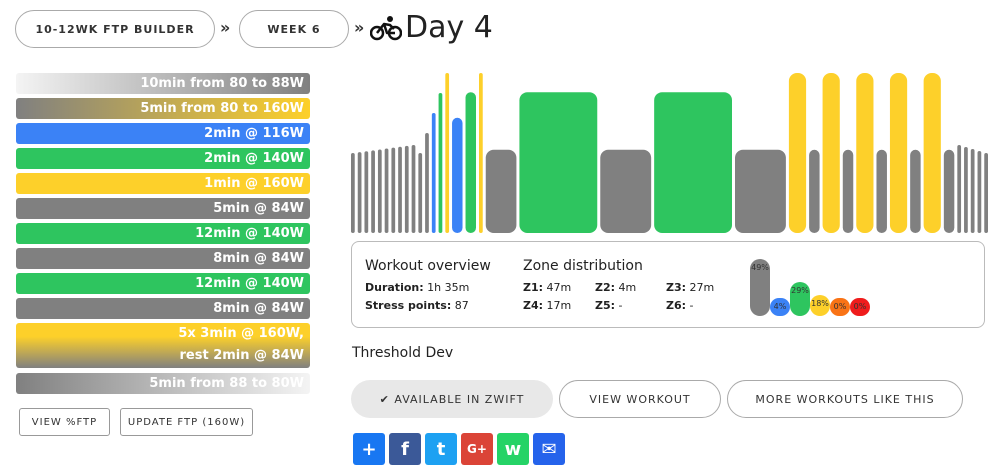  Describe the element at coordinates (800, 291) in the screenshot. I see `zone-percent-label: 29%` at that location.